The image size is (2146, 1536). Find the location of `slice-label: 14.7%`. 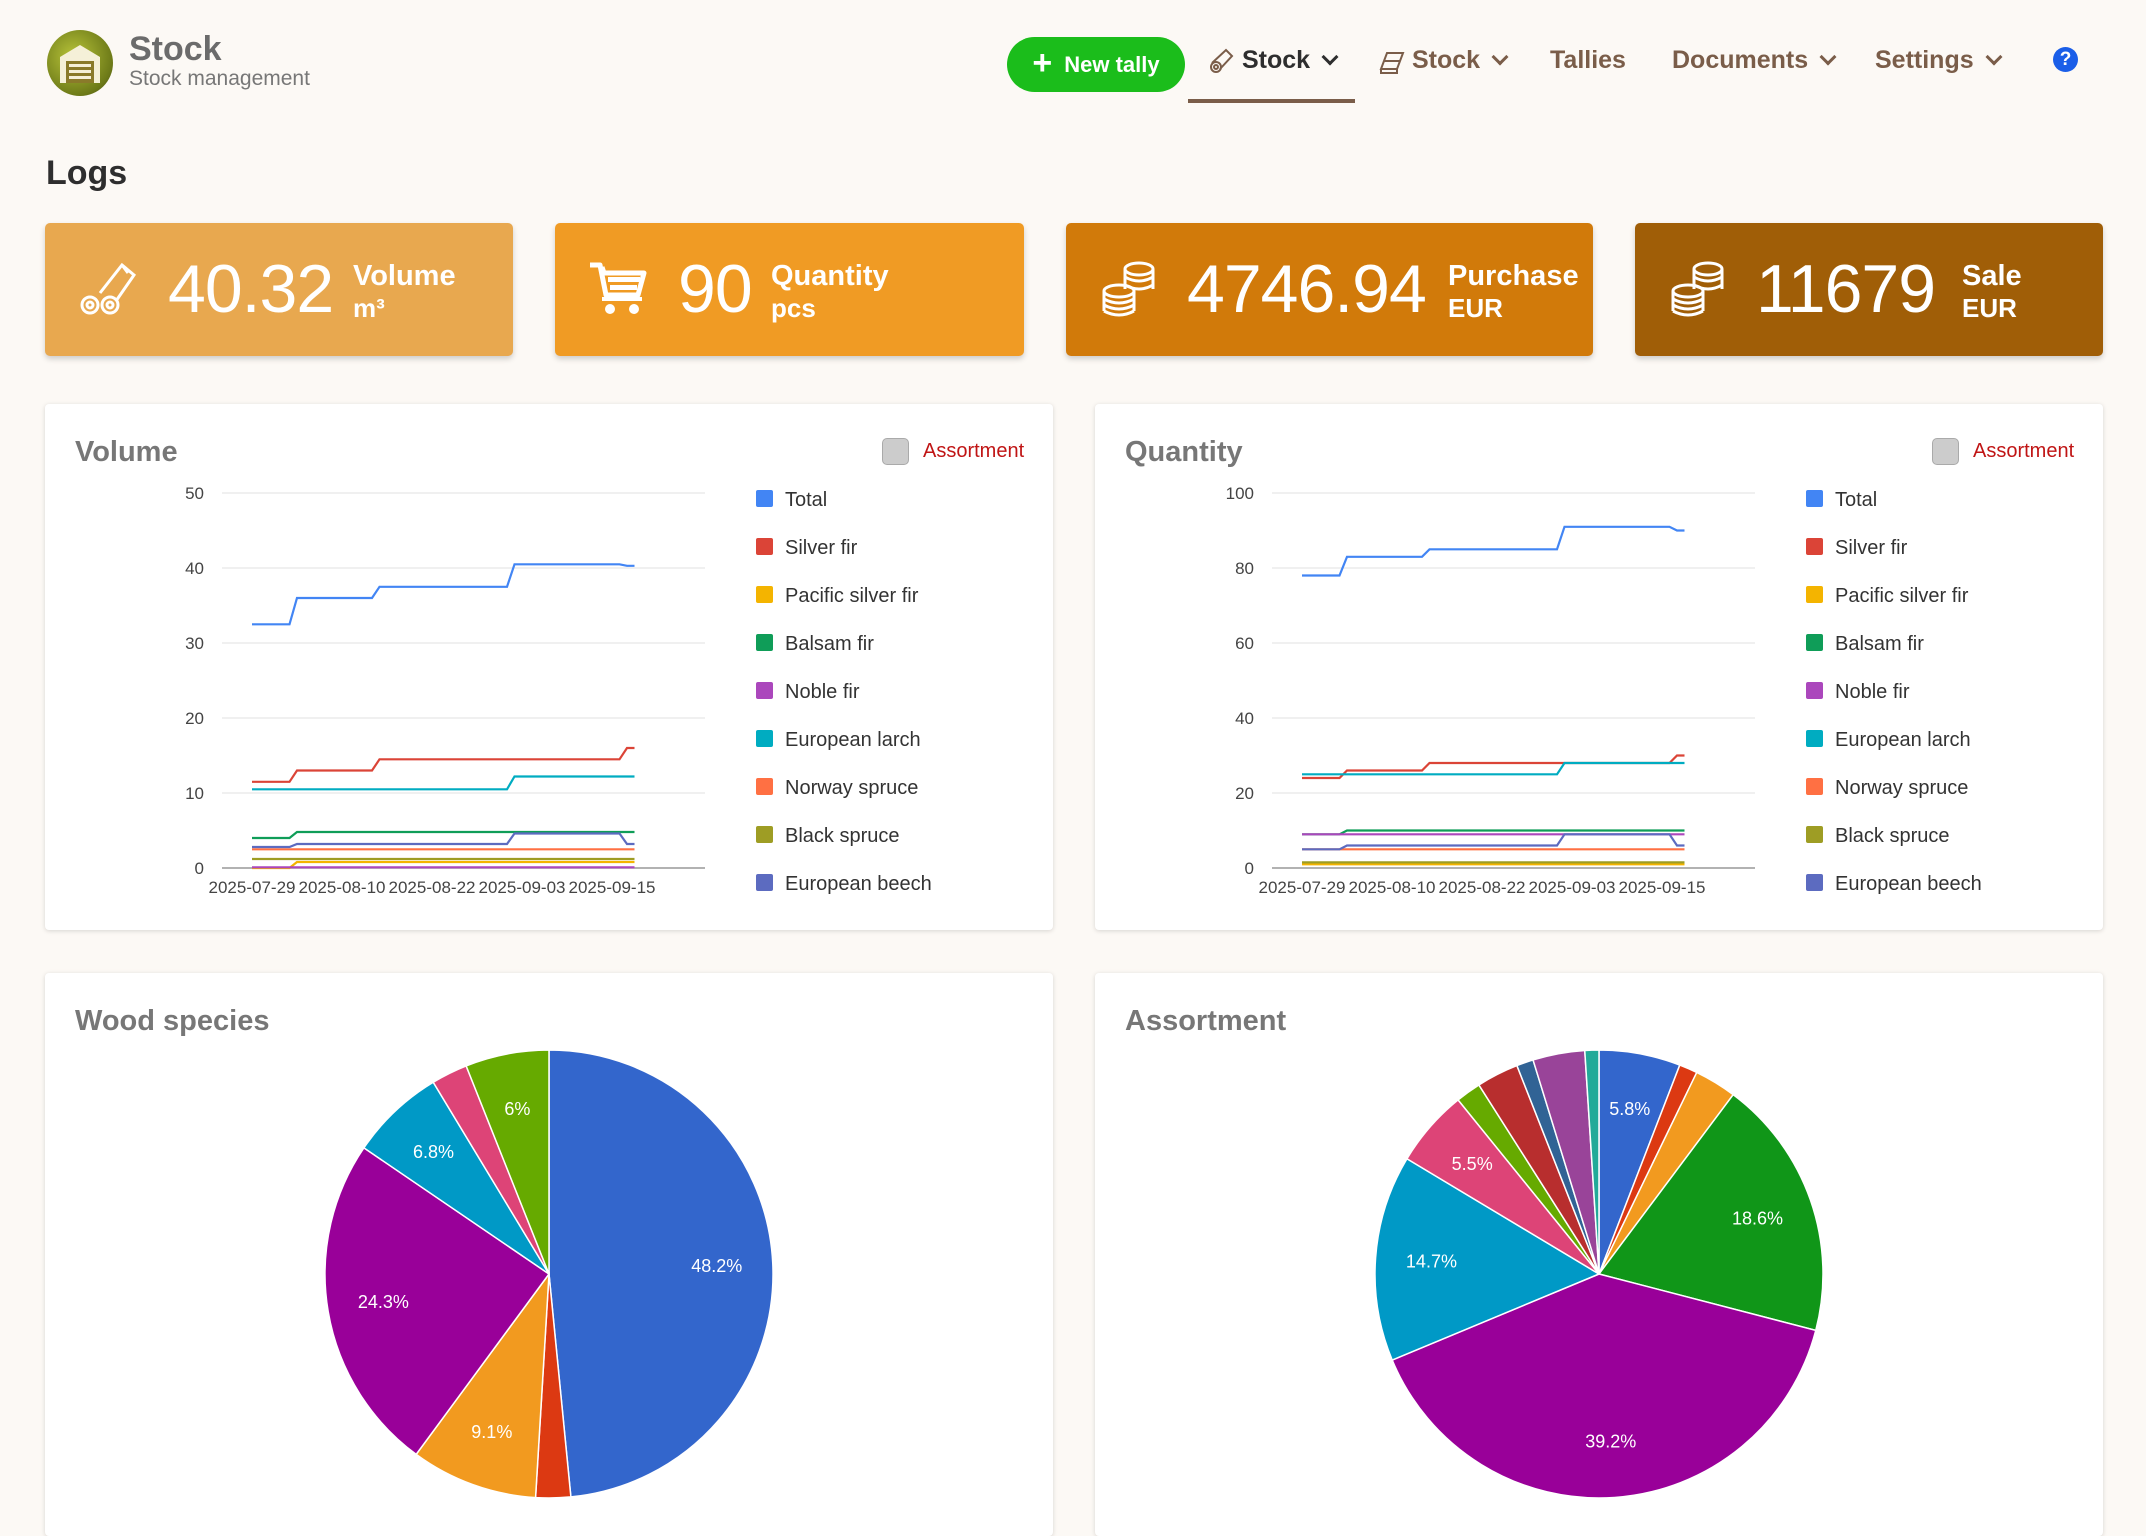

slice-label: 14.7% is located at coordinates (1431, 1262).